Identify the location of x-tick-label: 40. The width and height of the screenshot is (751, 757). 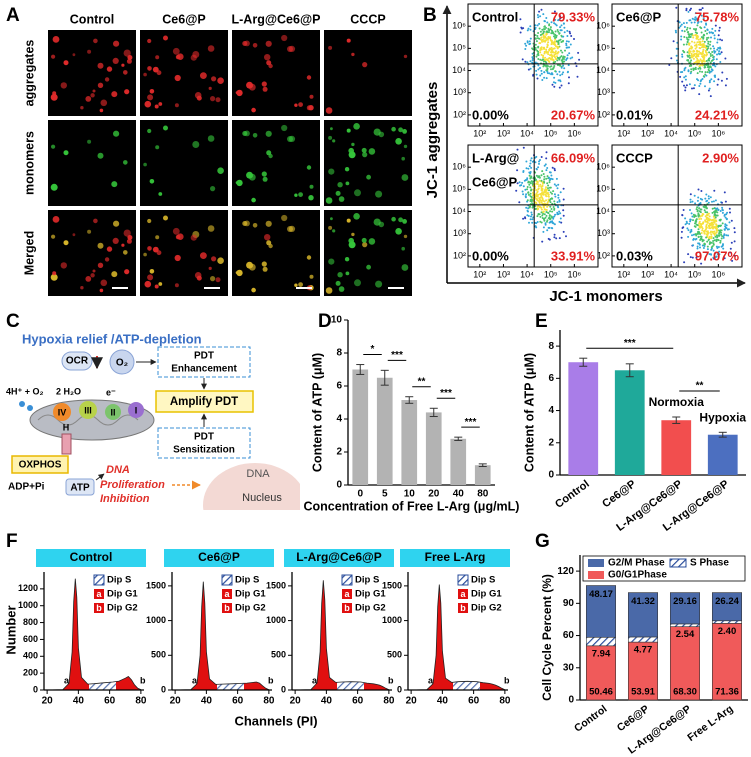
(79, 701).